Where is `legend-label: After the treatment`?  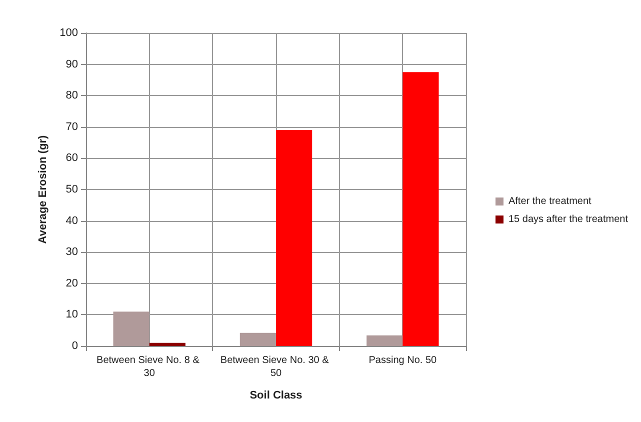
legend-label: After the treatment is located at coordinates (550, 201).